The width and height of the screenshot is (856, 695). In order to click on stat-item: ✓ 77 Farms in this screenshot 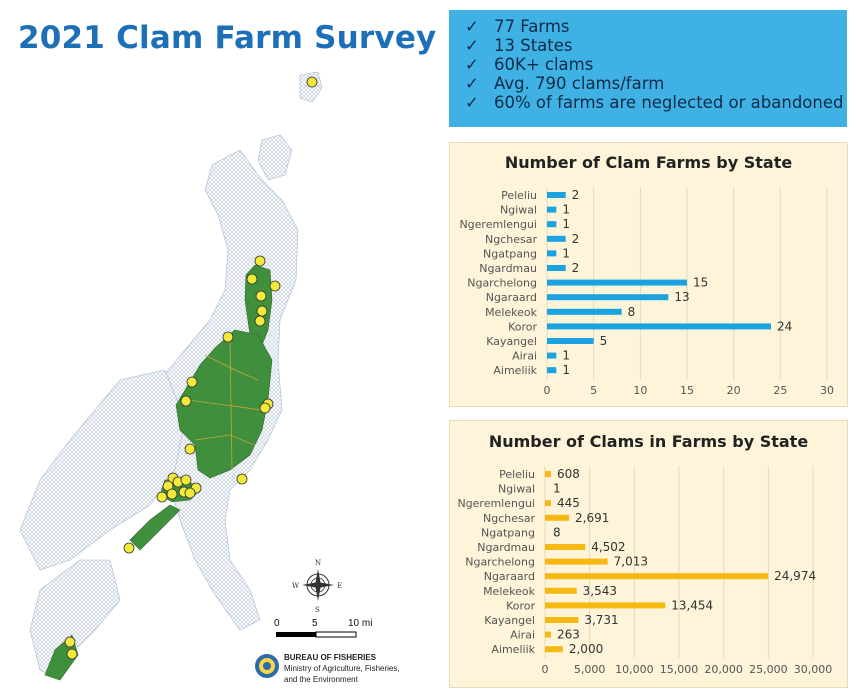, I will do `click(656, 26)`.